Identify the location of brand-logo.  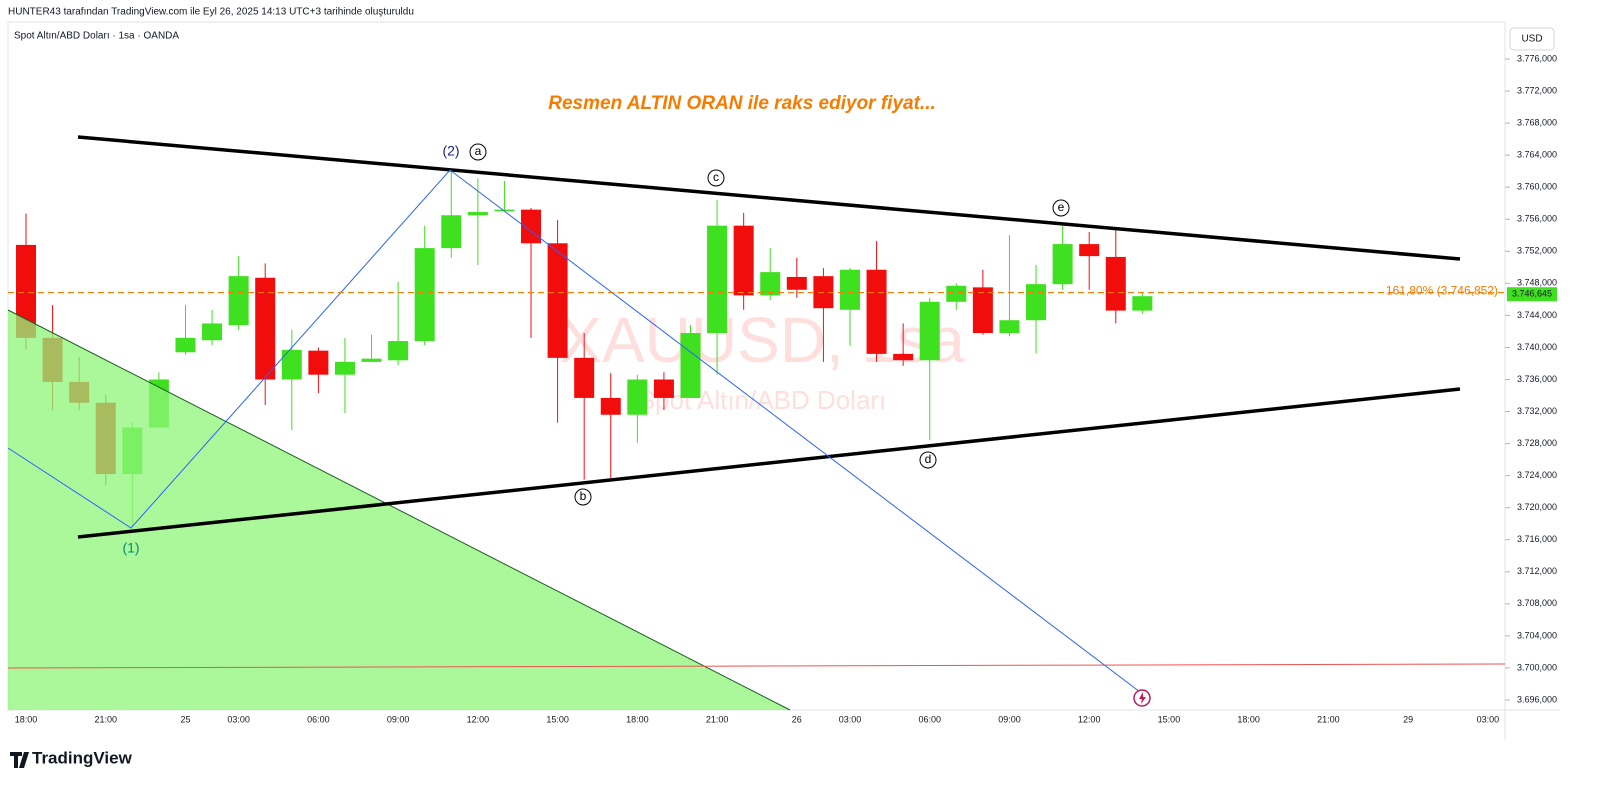
(19, 760).